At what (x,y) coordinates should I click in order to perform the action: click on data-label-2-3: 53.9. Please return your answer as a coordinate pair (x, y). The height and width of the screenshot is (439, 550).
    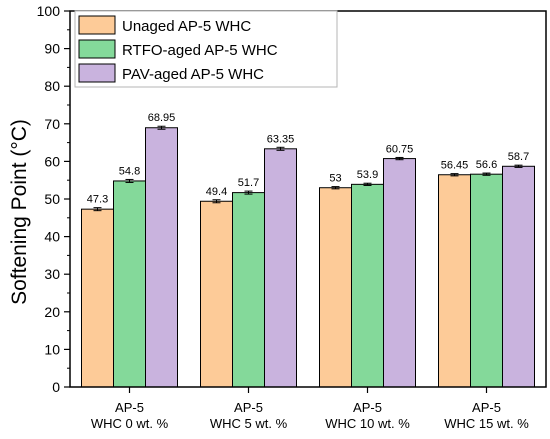
    Looking at the image, I should click on (367, 175).